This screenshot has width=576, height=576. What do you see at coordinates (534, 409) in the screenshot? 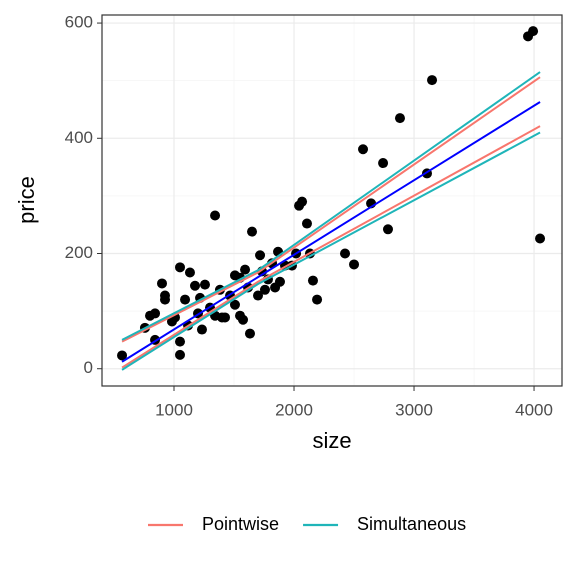
I see `x-tick-label: 4000` at bounding box center [534, 409].